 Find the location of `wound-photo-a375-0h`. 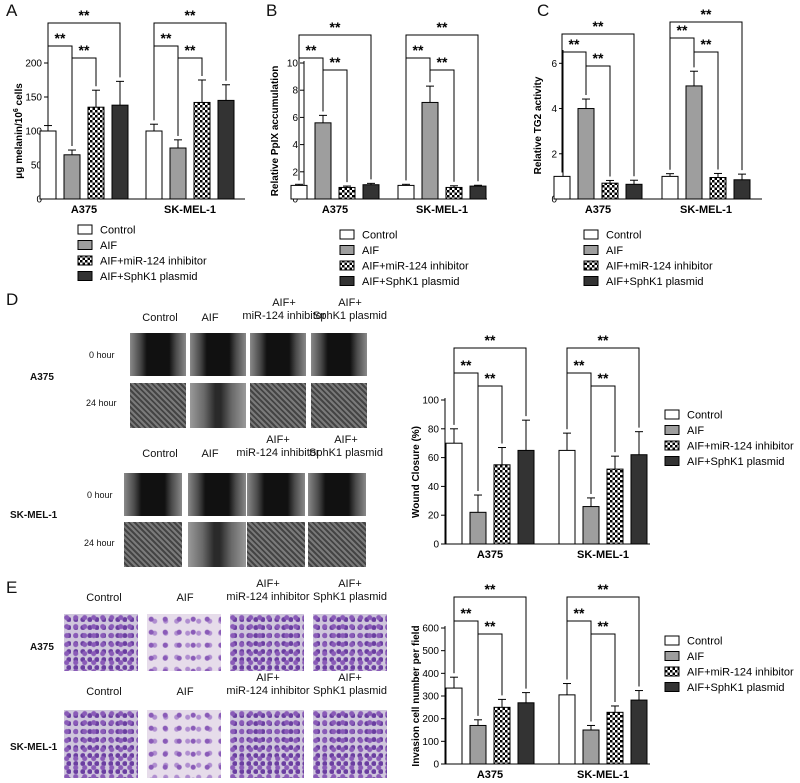

wound-photo-a375-0h is located at coordinates (339, 354).